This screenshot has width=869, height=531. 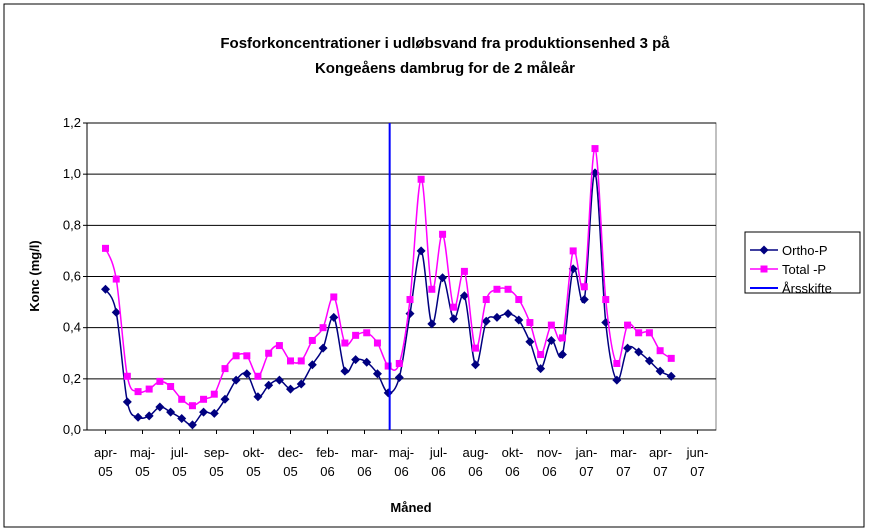 I want to click on x-tick-label: jun-07, so click(x=697, y=462).